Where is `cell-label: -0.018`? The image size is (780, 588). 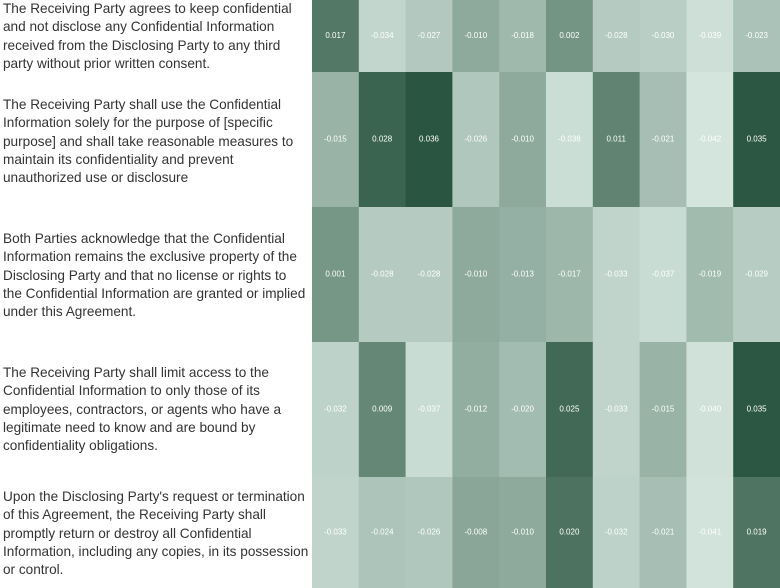
cell-label: -0.018 is located at coordinates (522, 35).